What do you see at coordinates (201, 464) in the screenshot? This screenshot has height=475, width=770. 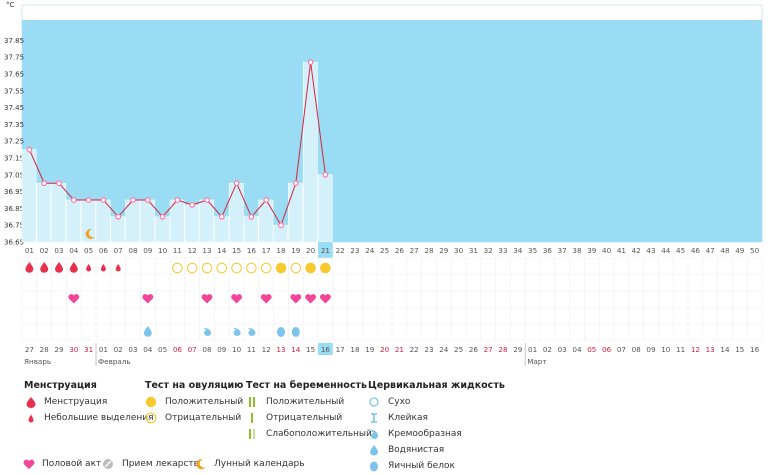 I see `moon-icon` at bounding box center [201, 464].